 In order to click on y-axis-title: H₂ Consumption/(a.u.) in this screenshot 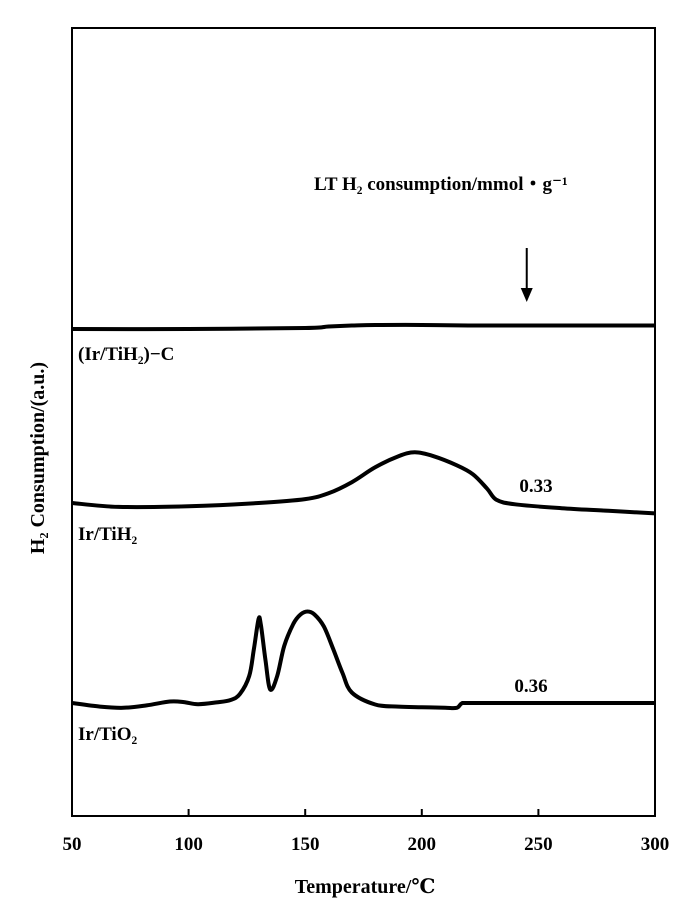, I will do `click(38, 458)`.